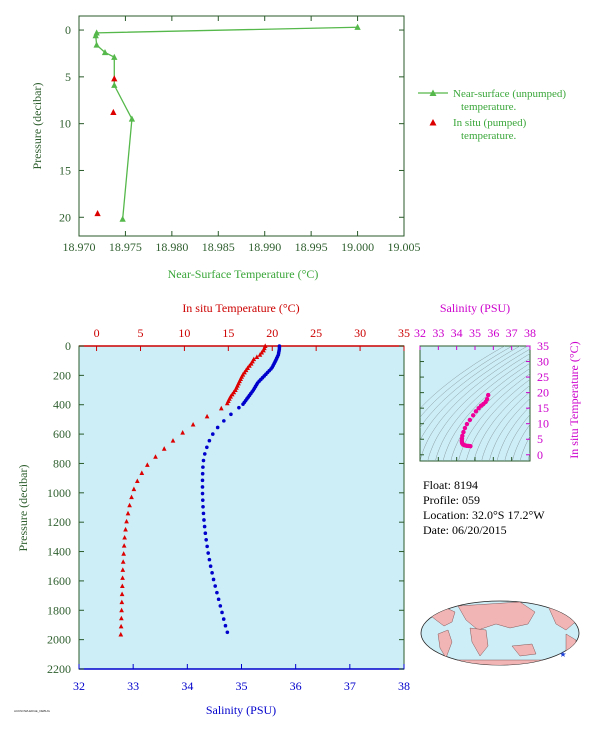  I want to click on x-tick-label: 19.000, so click(357, 247).